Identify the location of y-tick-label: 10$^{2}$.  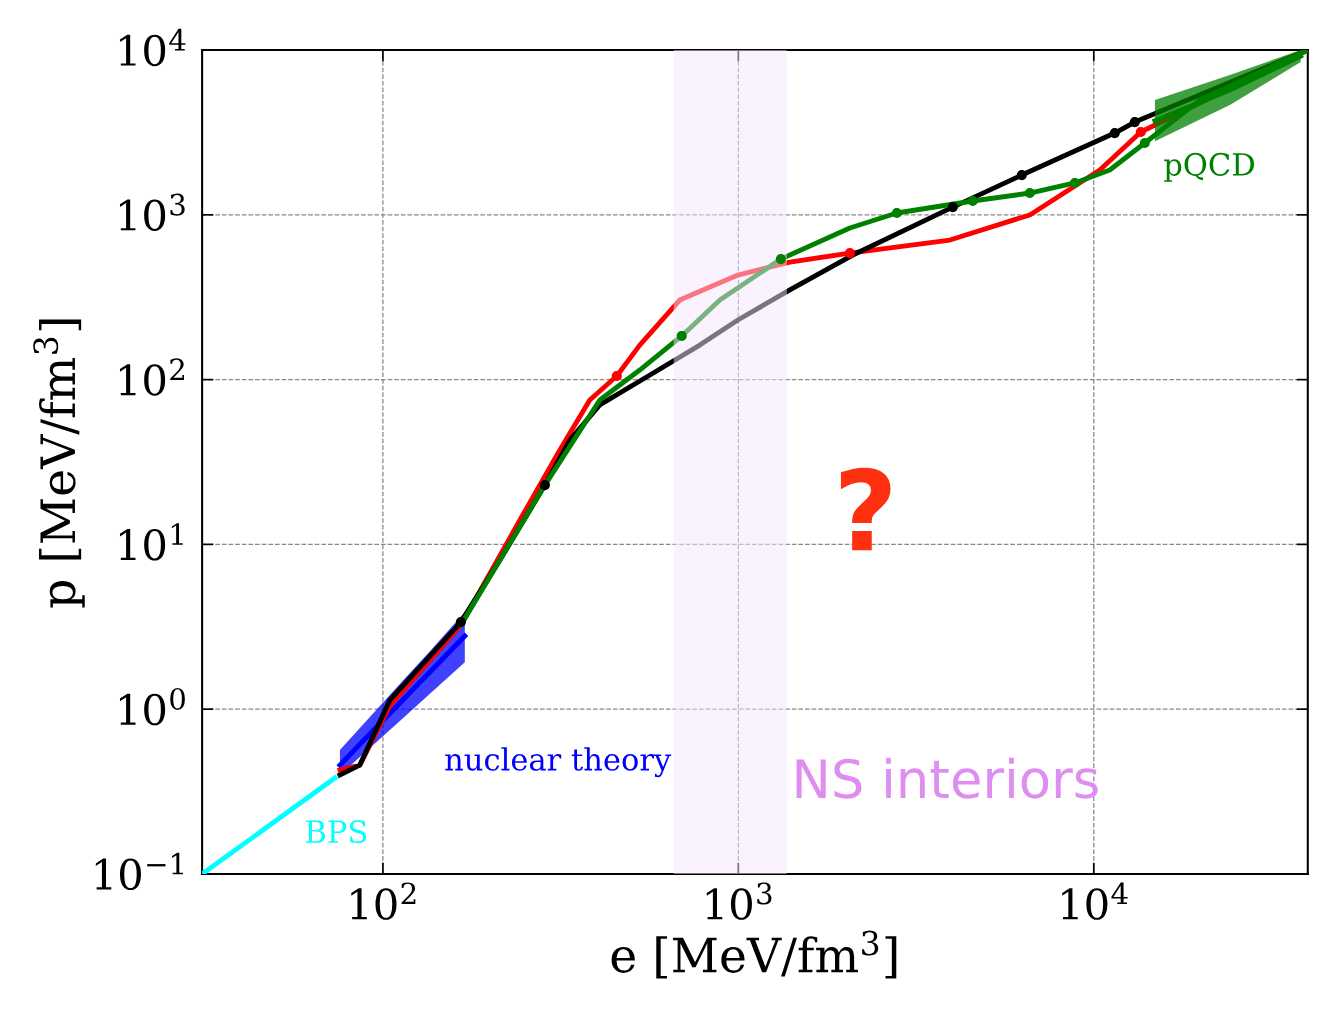
(151, 377).